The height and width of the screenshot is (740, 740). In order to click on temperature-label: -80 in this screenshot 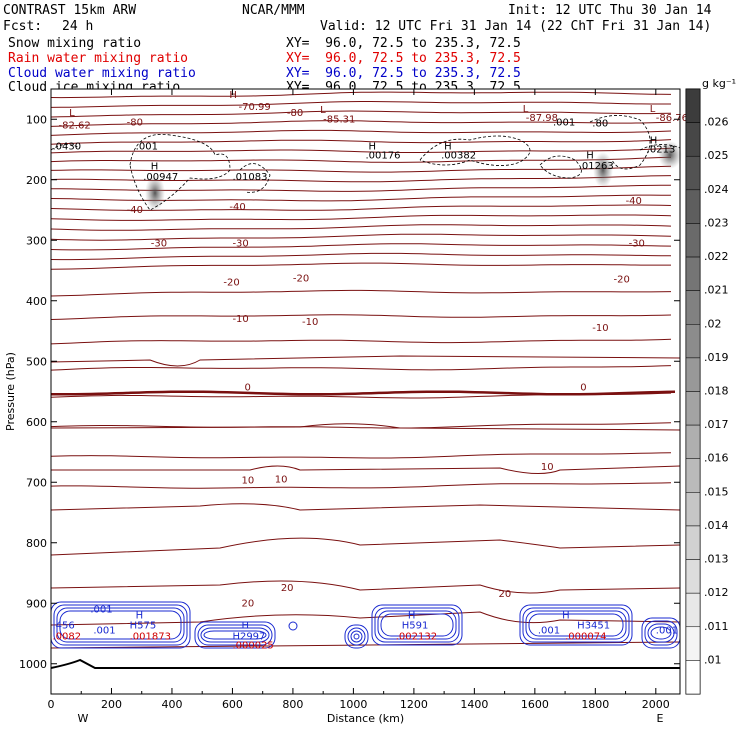, I will do `click(135, 122)`.